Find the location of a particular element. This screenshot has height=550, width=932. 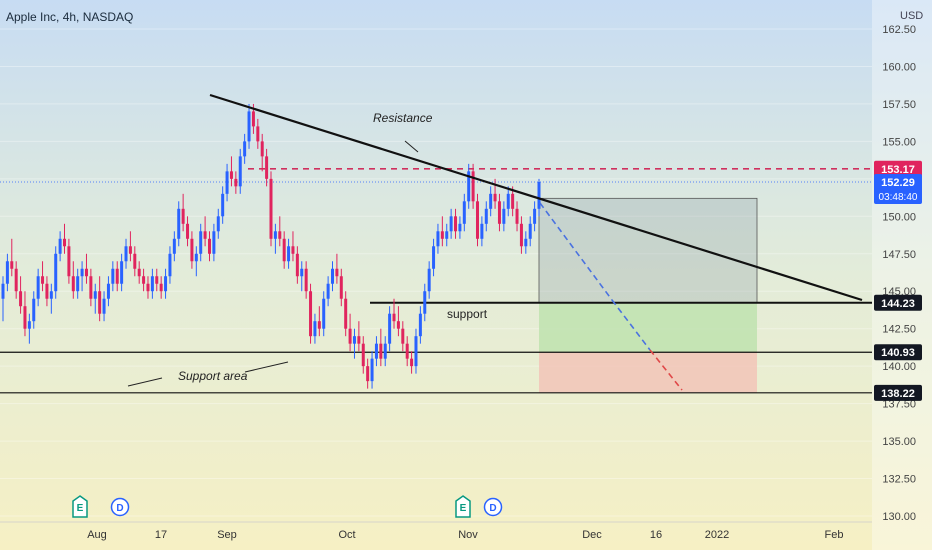

target-box-red is located at coordinates (648, 372).